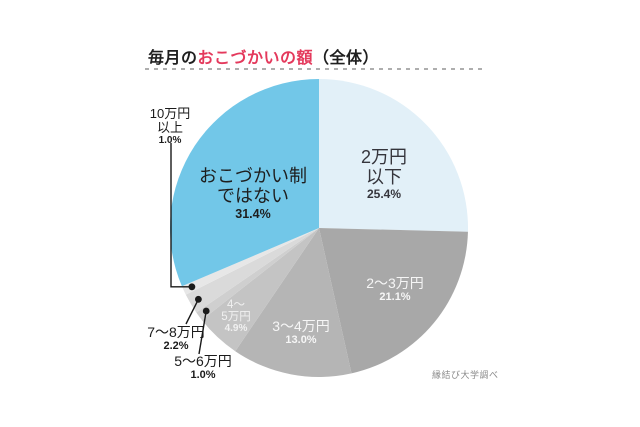 The image size is (640, 427). Describe the element at coordinates (192, 287) in the screenshot. I see `callout-dot-over-10man` at that location.